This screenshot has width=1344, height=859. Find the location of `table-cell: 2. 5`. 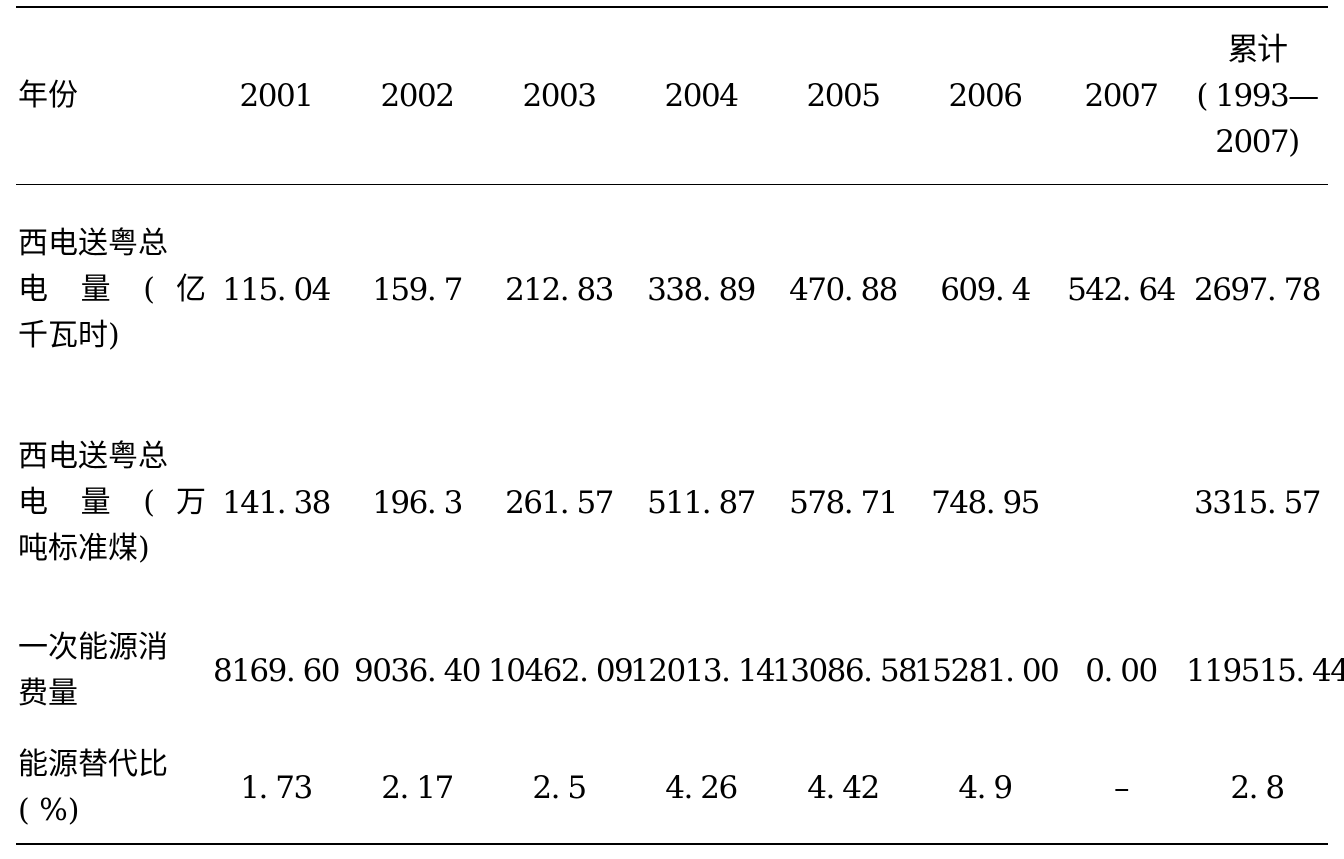

table-cell: 2. 5 is located at coordinates (559, 788).